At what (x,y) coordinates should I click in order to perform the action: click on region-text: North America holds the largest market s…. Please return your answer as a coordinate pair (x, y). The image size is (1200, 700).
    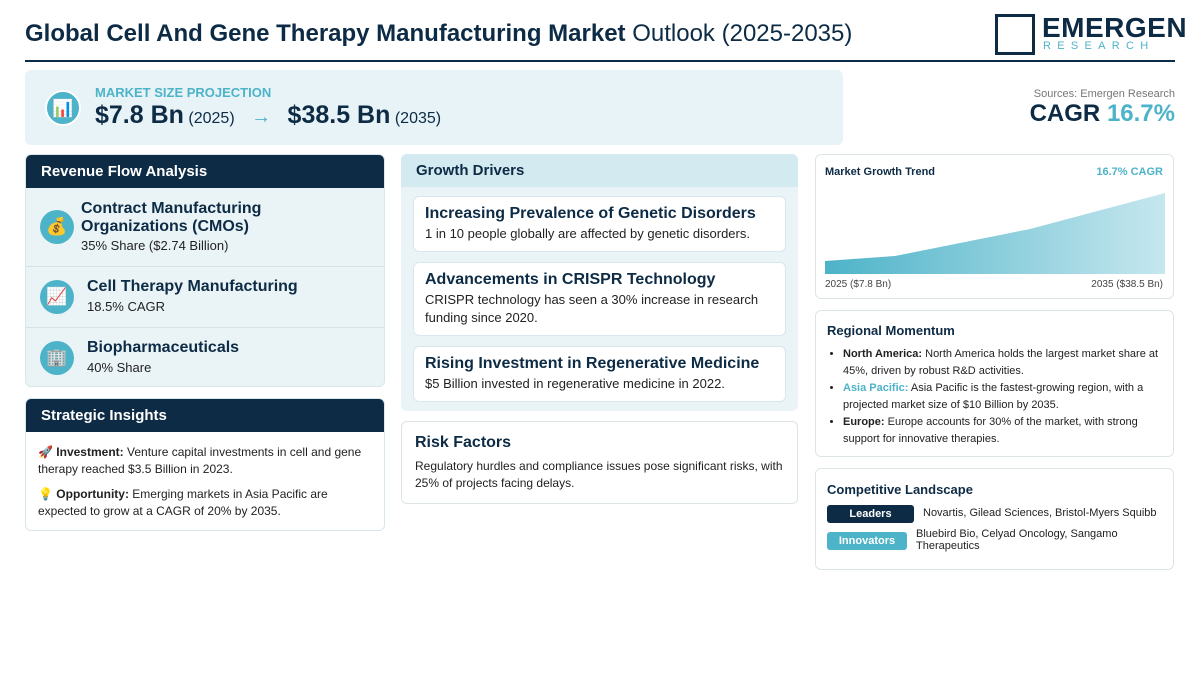
    Looking at the image, I should click on (1001, 362).